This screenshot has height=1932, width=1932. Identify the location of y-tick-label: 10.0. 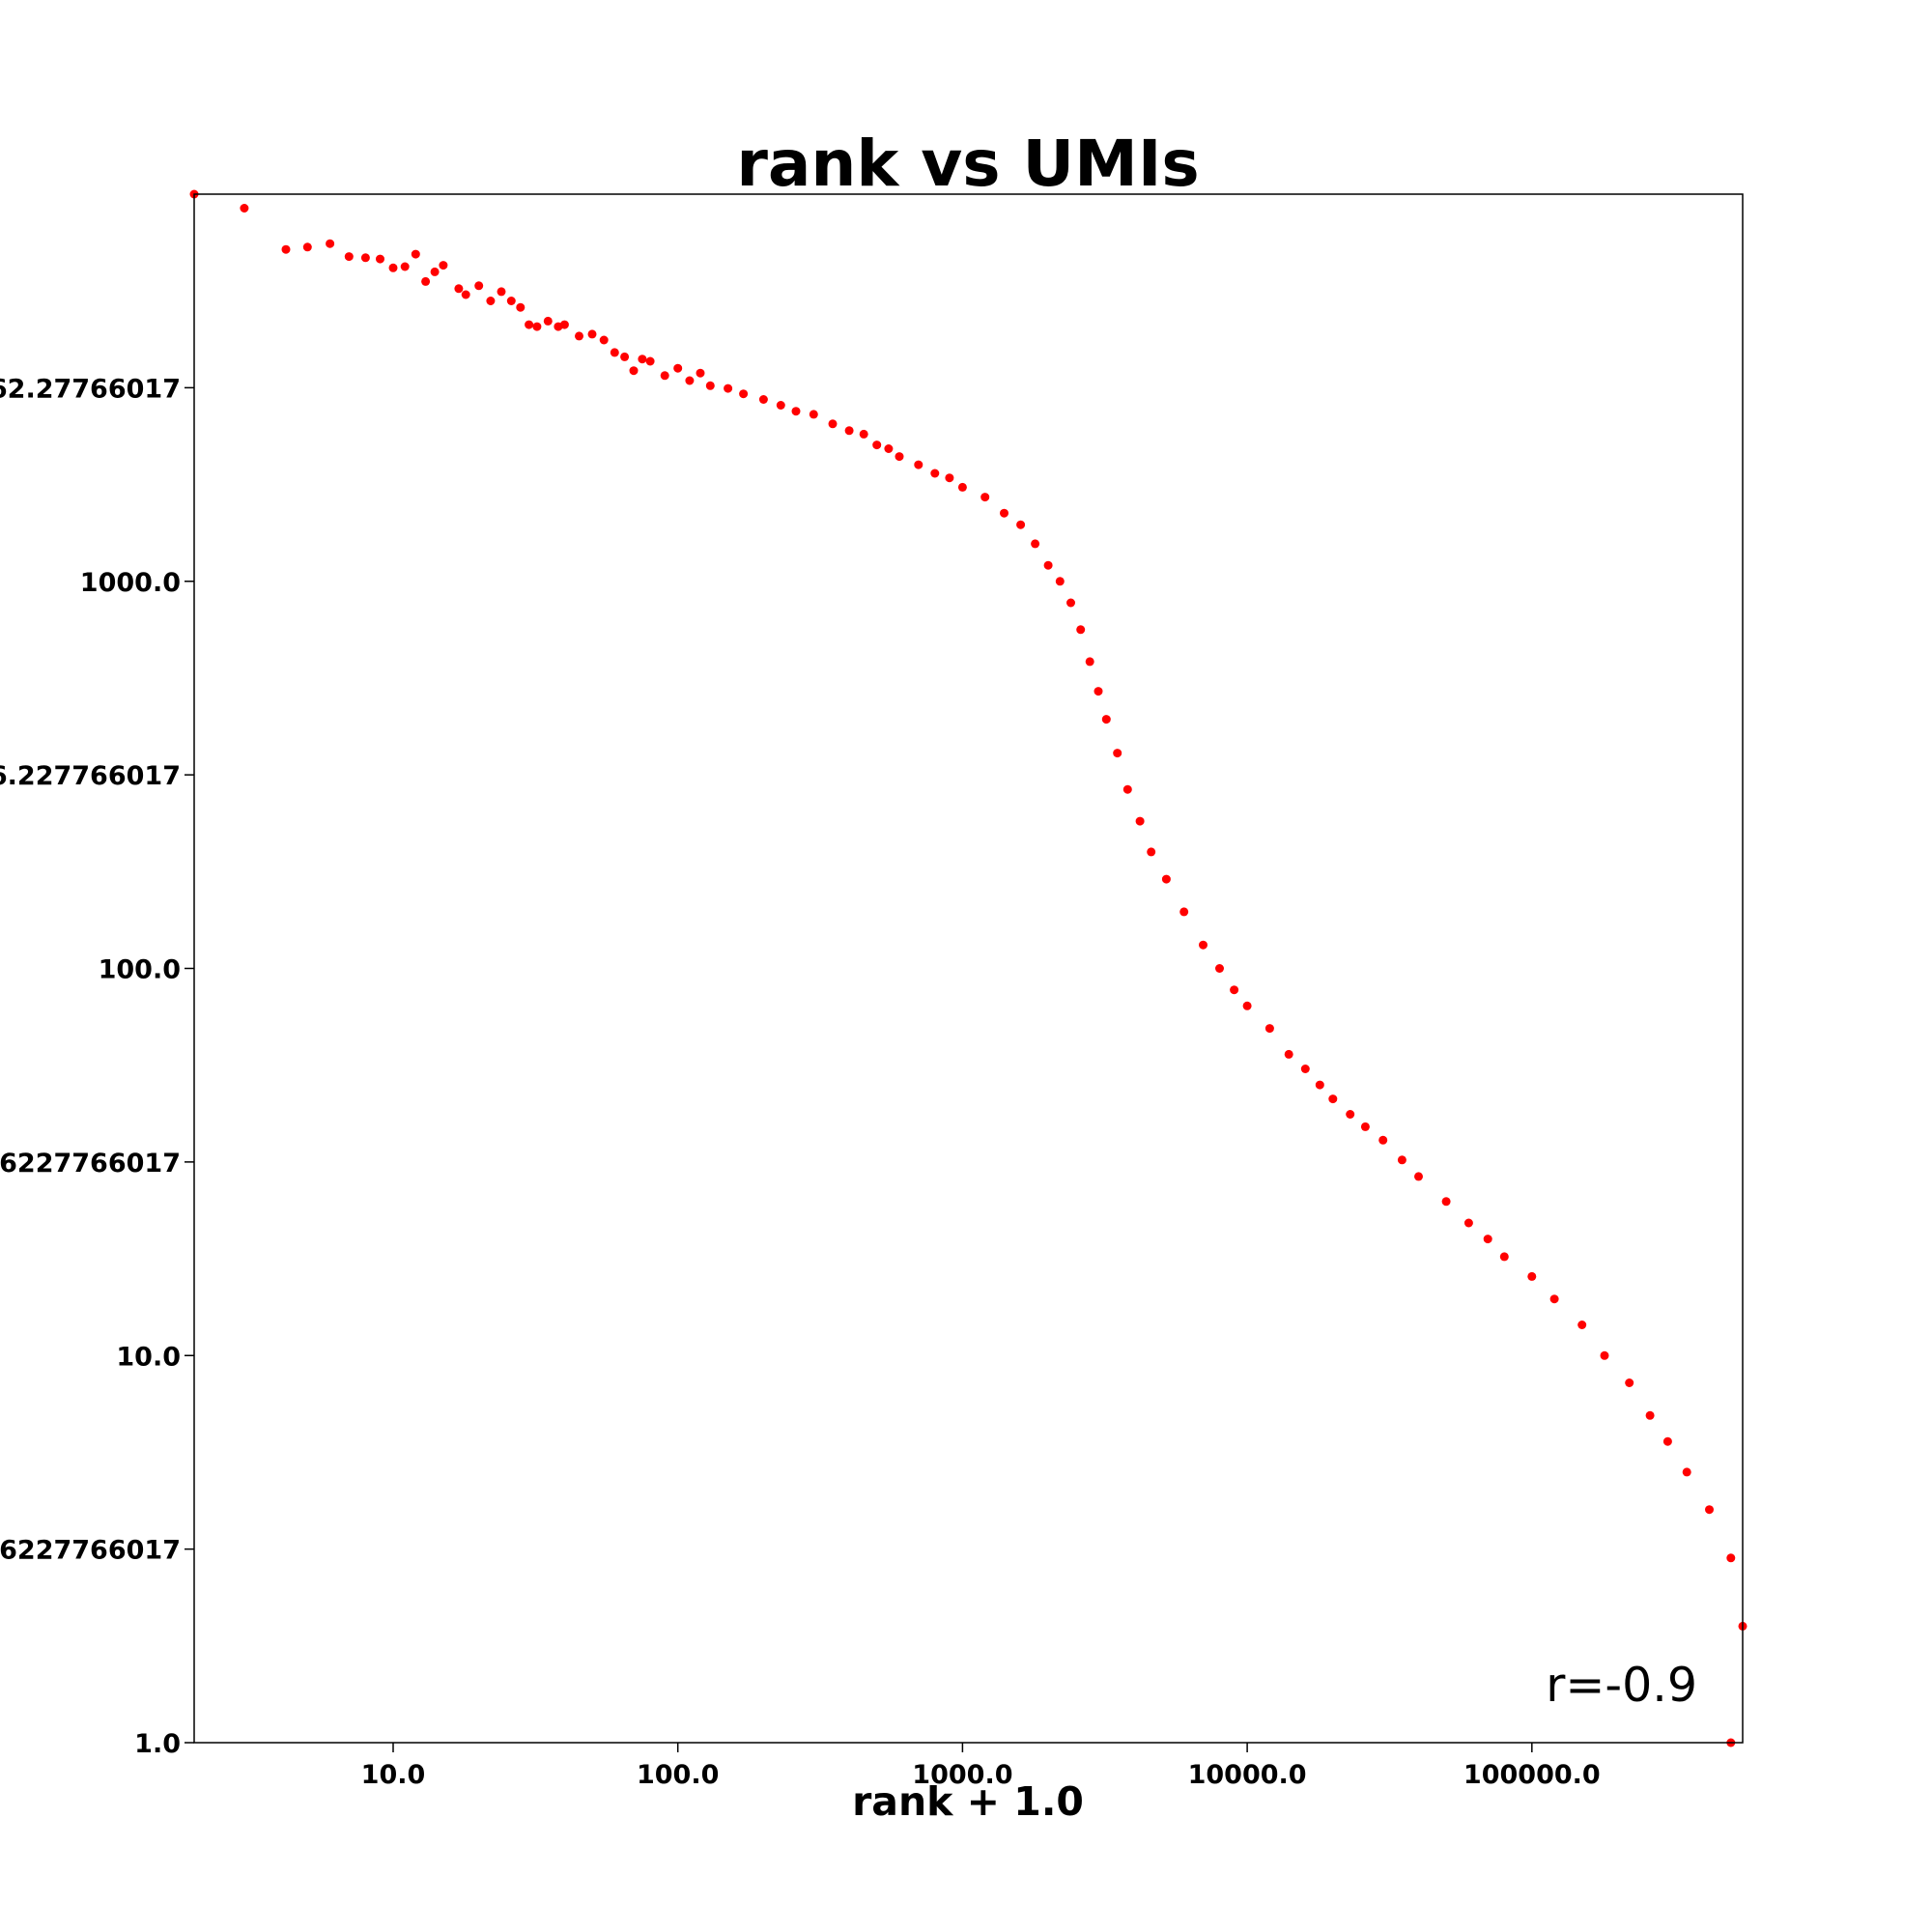
(148, 1357).